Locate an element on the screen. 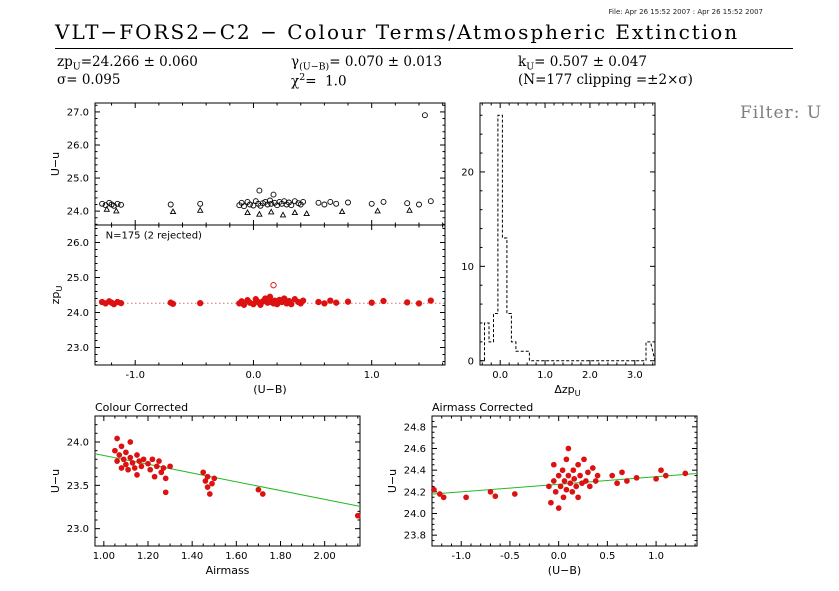 The height and width of the screenshot is (591, 839). zp-value: =24.266 ± 0.060 is located at coordinates (139, 62).